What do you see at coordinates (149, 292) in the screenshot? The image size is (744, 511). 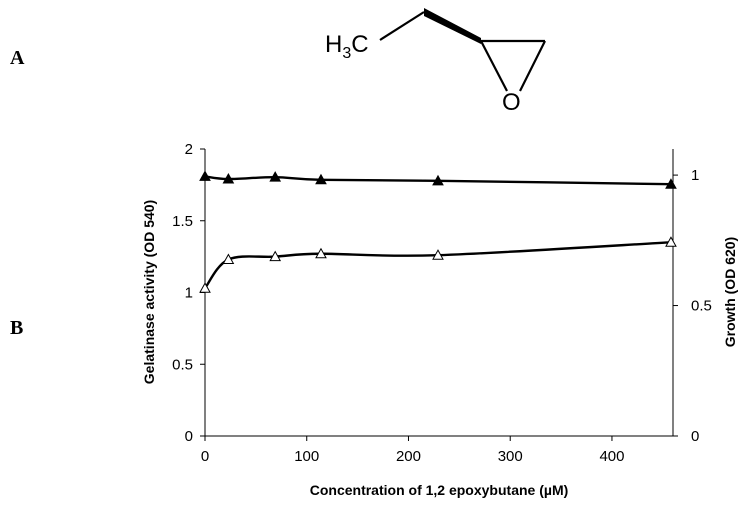 I see `y-axis-title: Gelatinase activity (OD 540)` at bounding box center [149, 292].